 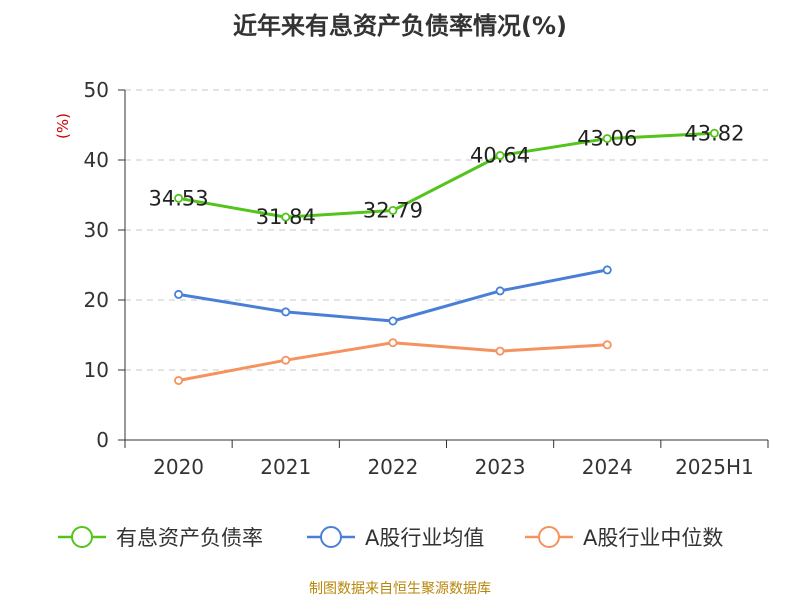 I want to click on data-label: 43.06, so click(x=607, y=139).